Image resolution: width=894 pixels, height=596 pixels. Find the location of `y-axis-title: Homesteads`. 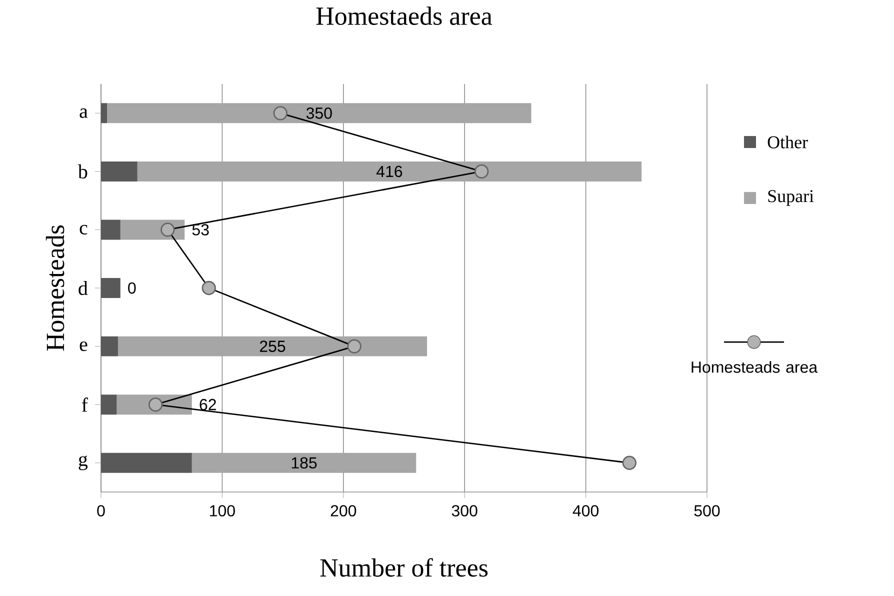

y-axis-title: Homesteads is located at coordinates (55, 288).